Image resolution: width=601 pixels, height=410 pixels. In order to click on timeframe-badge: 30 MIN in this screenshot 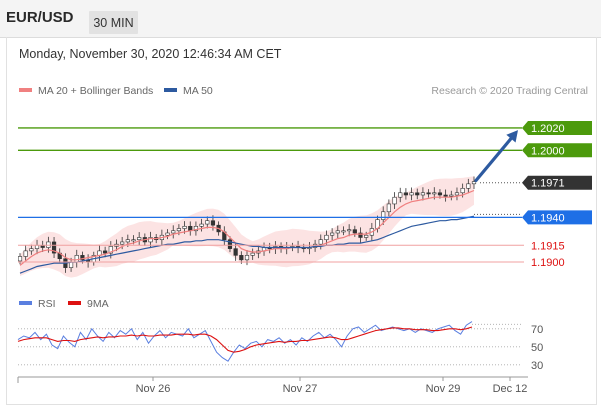, I will do `click(113, 22)`.